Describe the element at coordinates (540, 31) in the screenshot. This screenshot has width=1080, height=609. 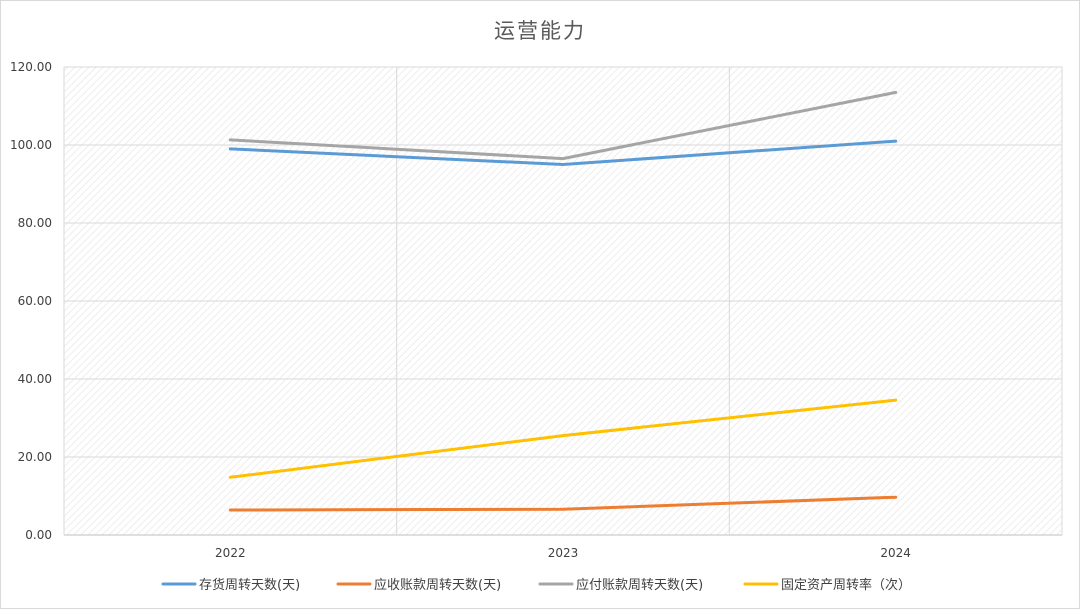
I see `chart-title: 运营能力` at that location.